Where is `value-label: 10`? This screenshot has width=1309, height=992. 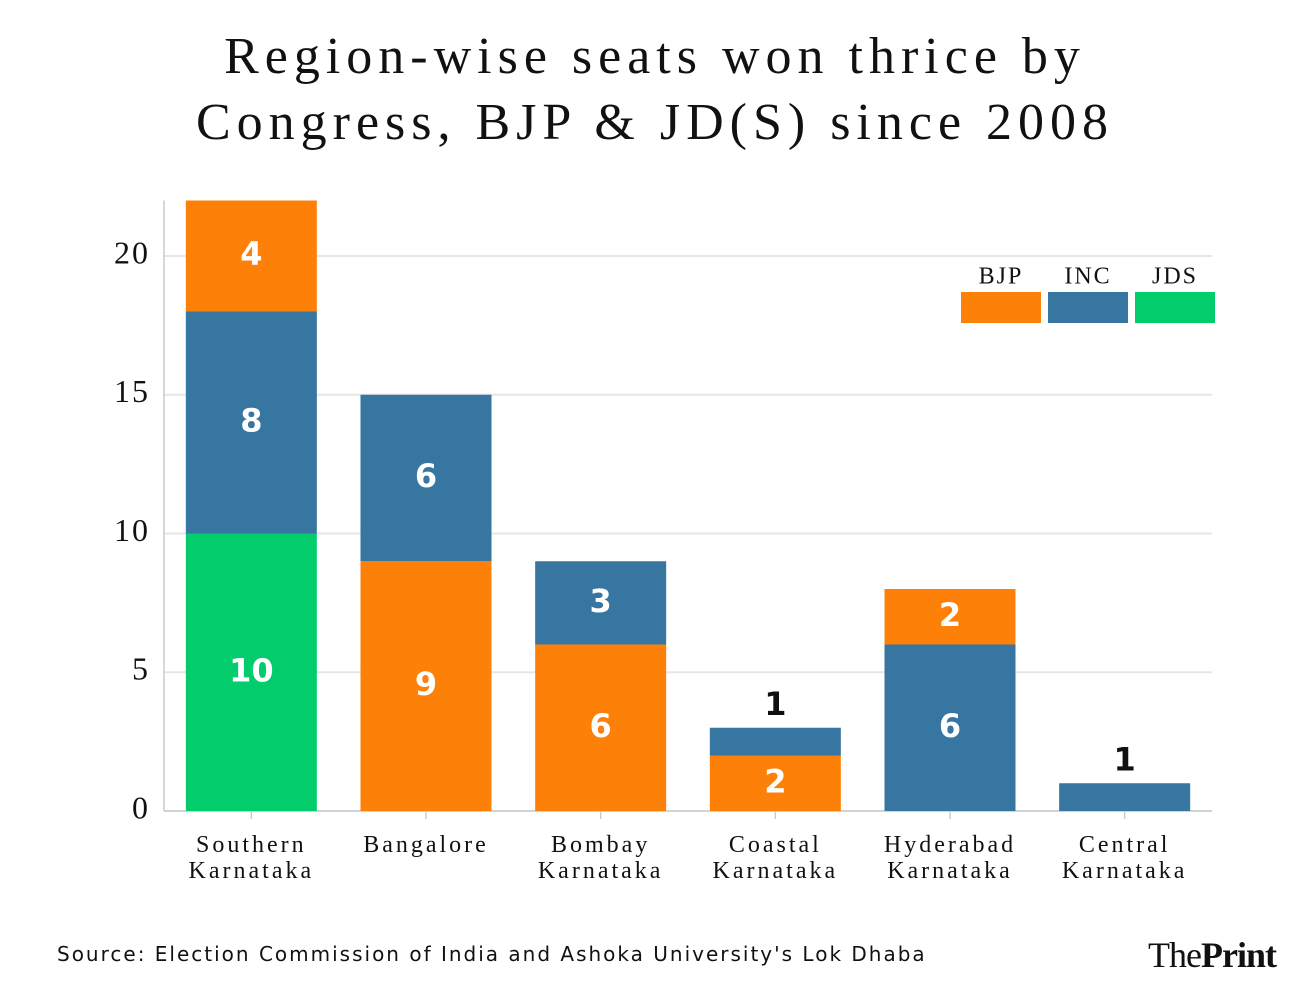 value-label: 10 is located at coordinates (251, 670).